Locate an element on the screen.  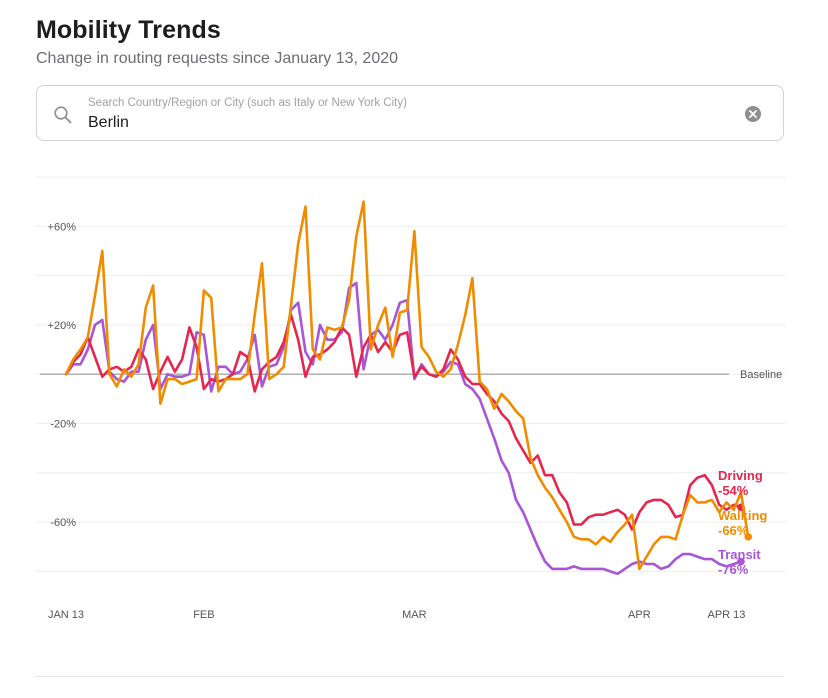
x-tick-label: JAN 13 is located at coordinates (66, 615).